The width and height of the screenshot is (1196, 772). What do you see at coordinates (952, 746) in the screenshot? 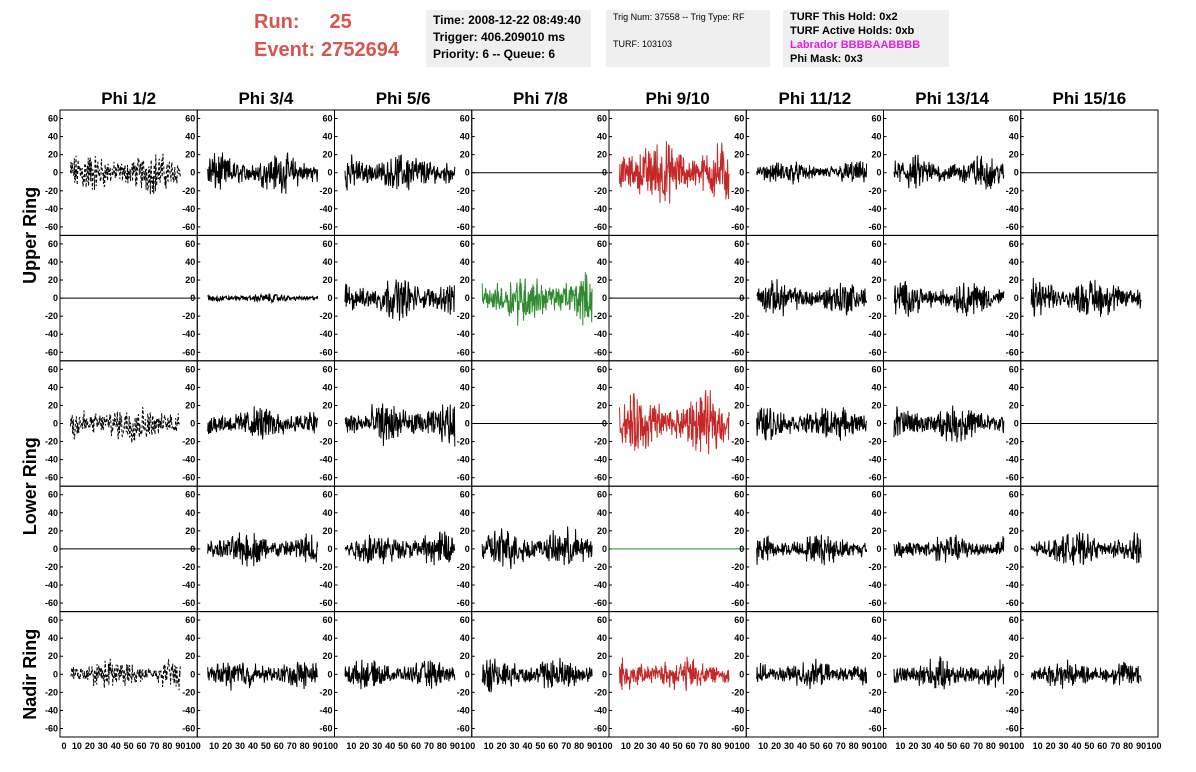
I see `x-tick-label: 50` at bounding box center [952, 746].